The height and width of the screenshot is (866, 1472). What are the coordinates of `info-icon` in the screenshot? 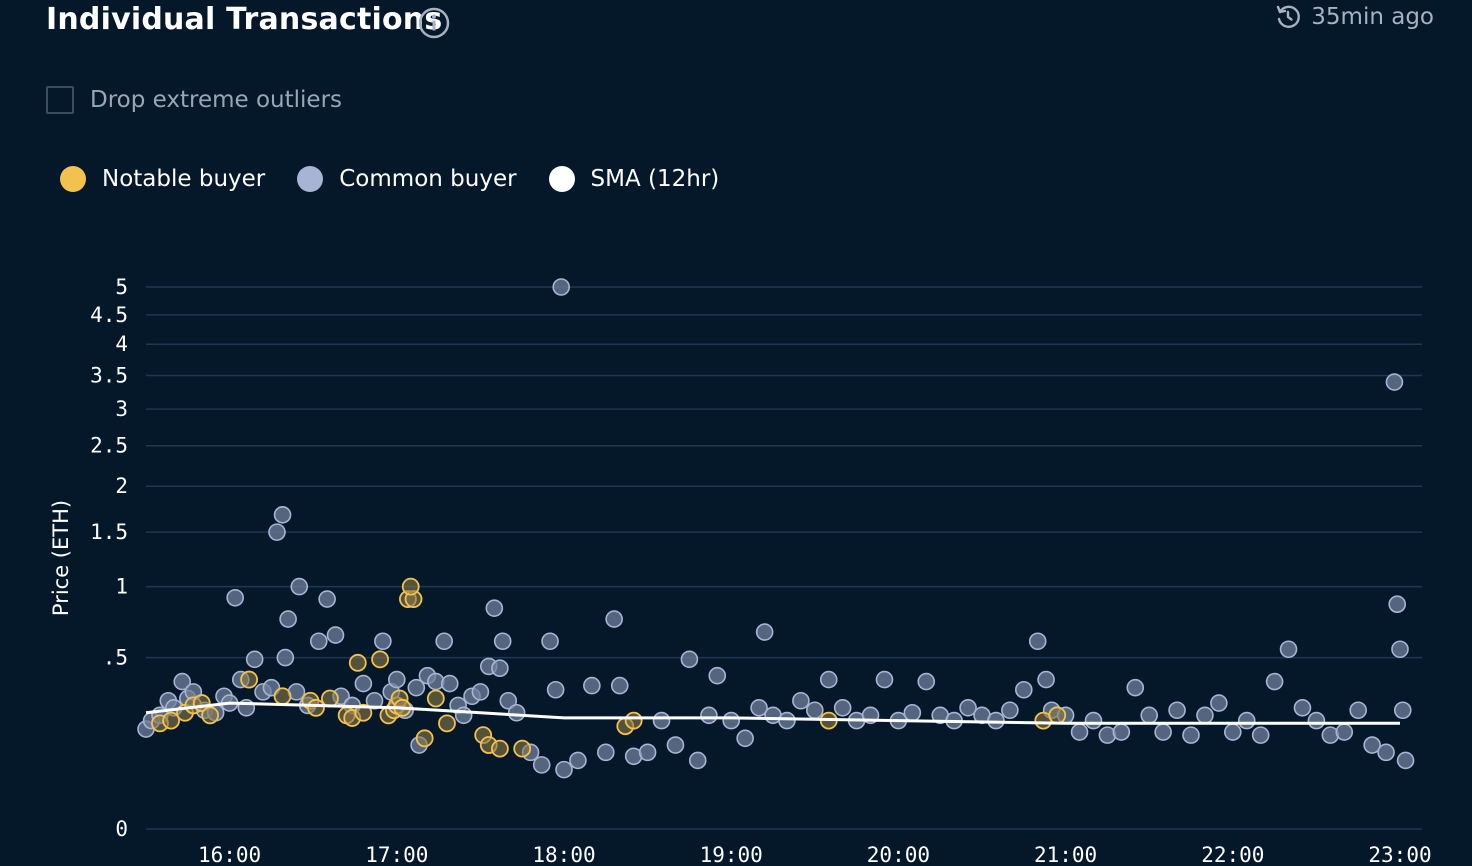 It's located at (434, 23).